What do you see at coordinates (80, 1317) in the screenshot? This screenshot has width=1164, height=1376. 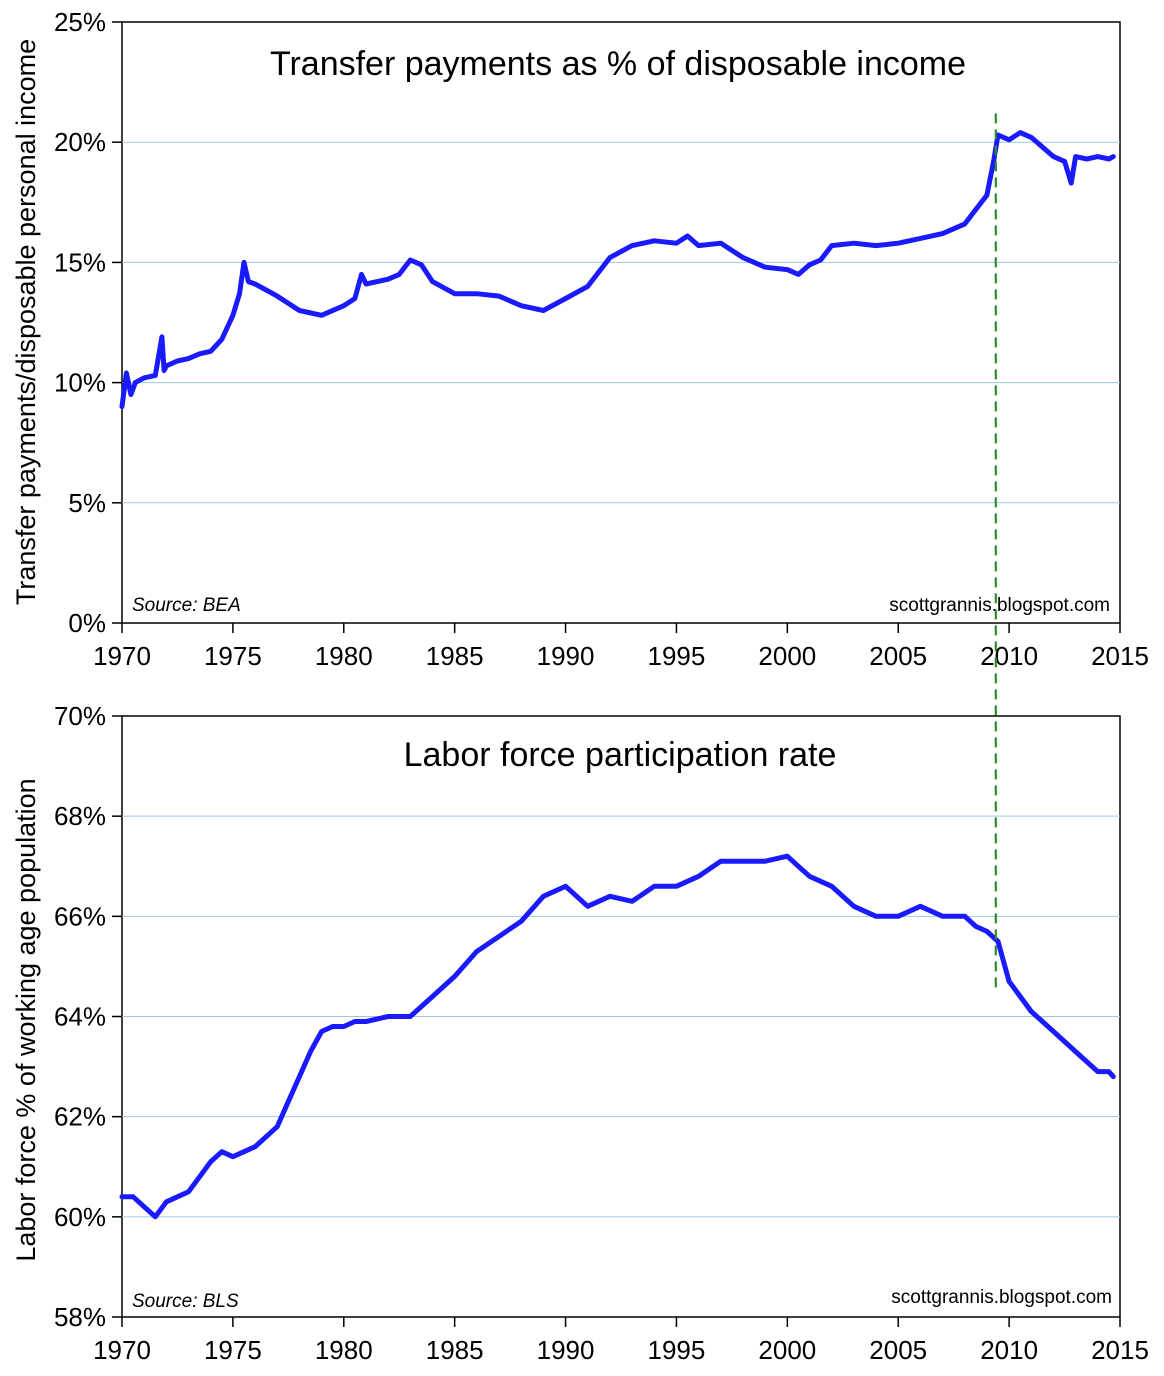 I see `y-tick-label: 58%` at bounding box center [80, 1317].